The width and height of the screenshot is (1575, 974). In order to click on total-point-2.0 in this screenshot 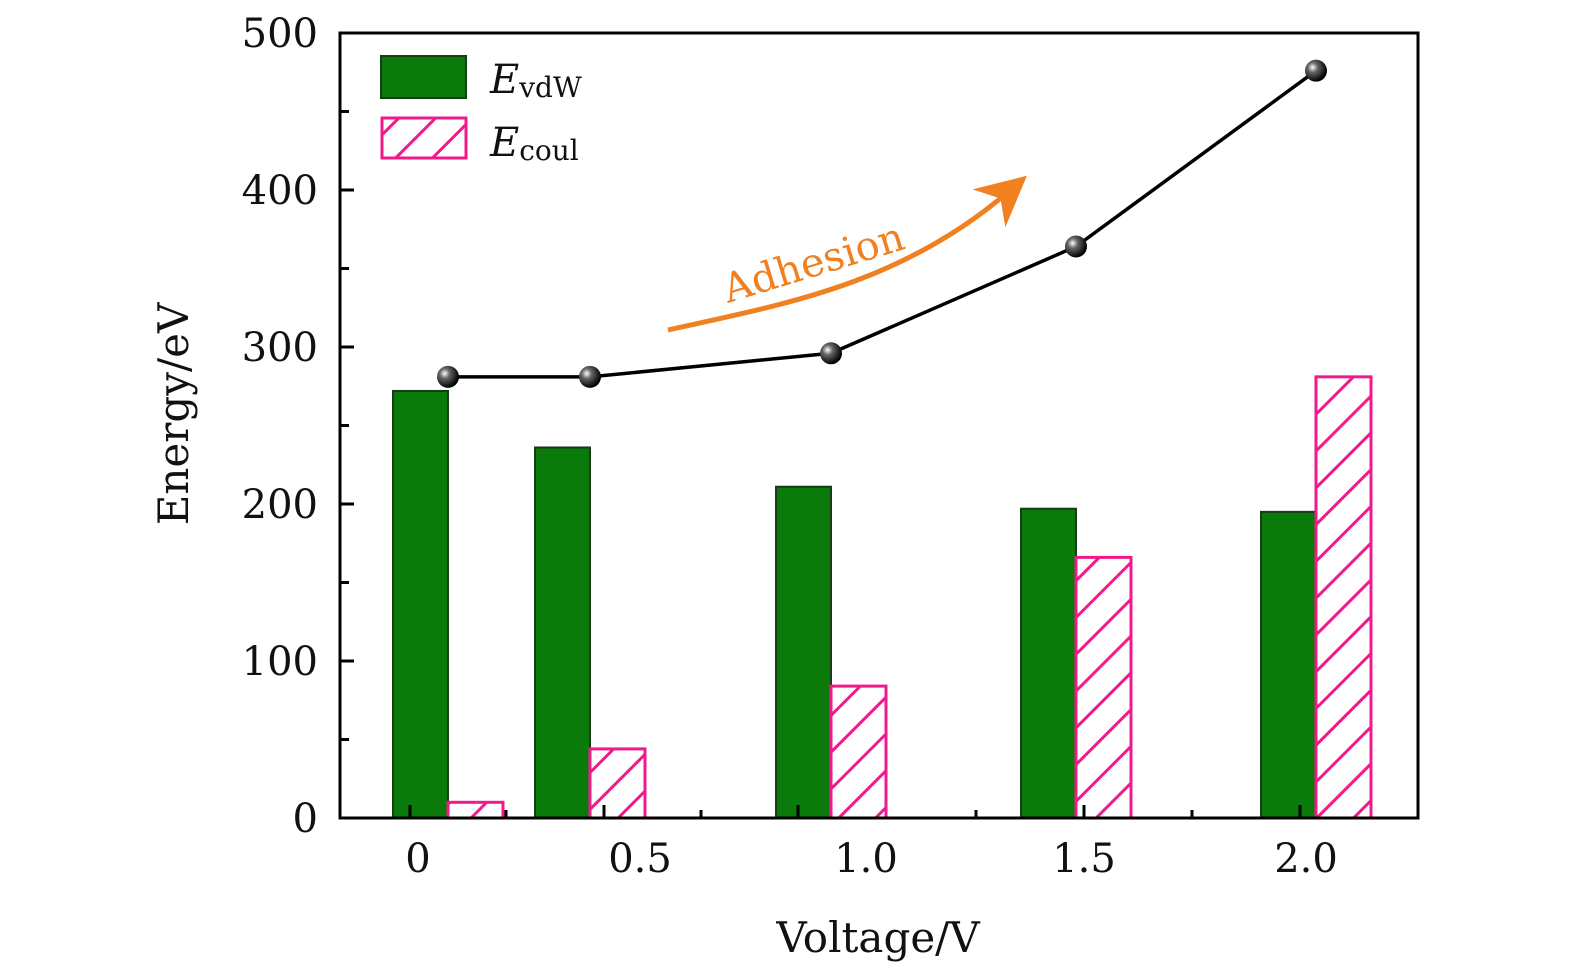, I will do `click(1316, 70)`.